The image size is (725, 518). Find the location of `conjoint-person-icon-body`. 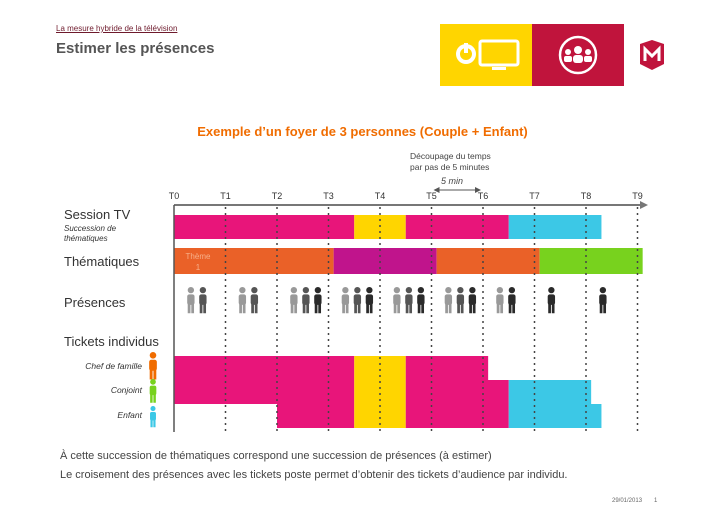

conjoint-person-icon-body is located at coordinates (153, 390).